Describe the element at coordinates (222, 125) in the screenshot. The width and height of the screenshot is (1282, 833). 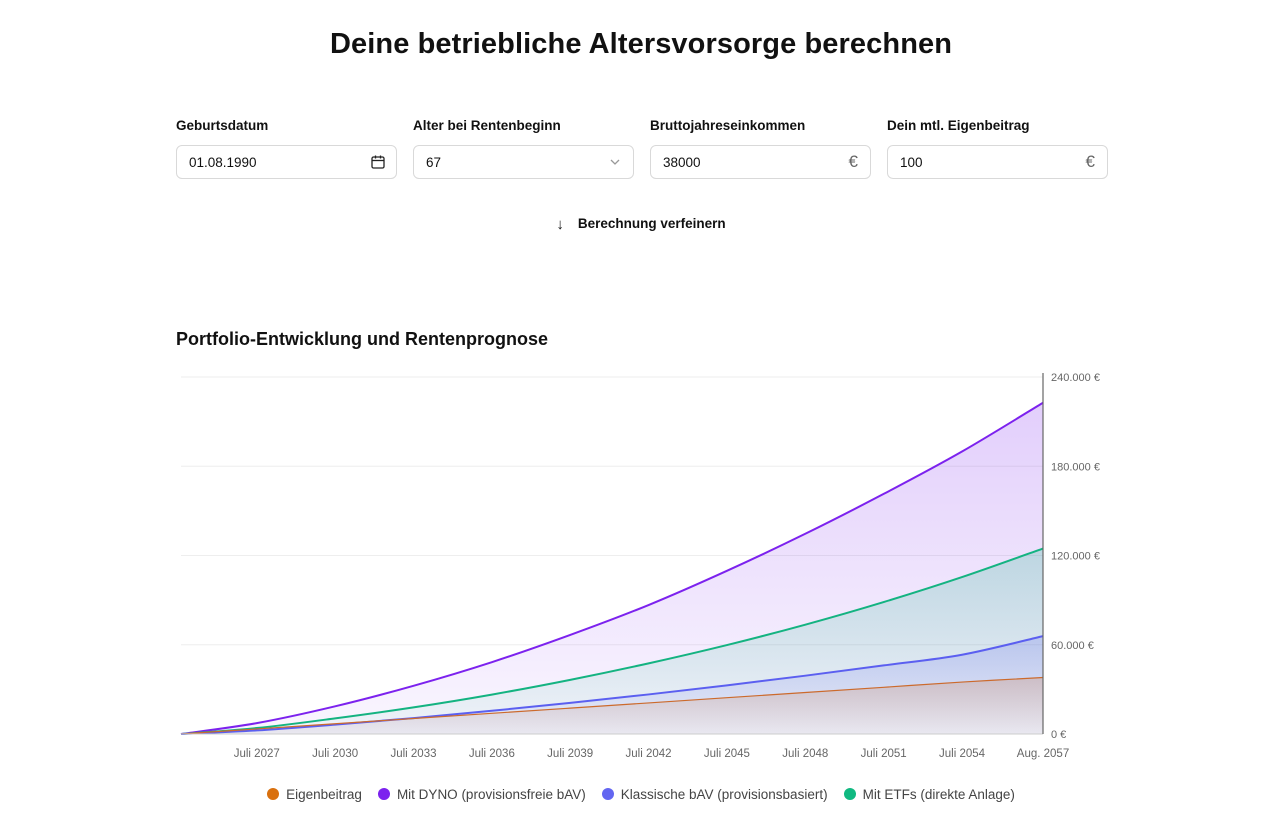
I see `birthdate-label: Geburtsdatum` at that location.